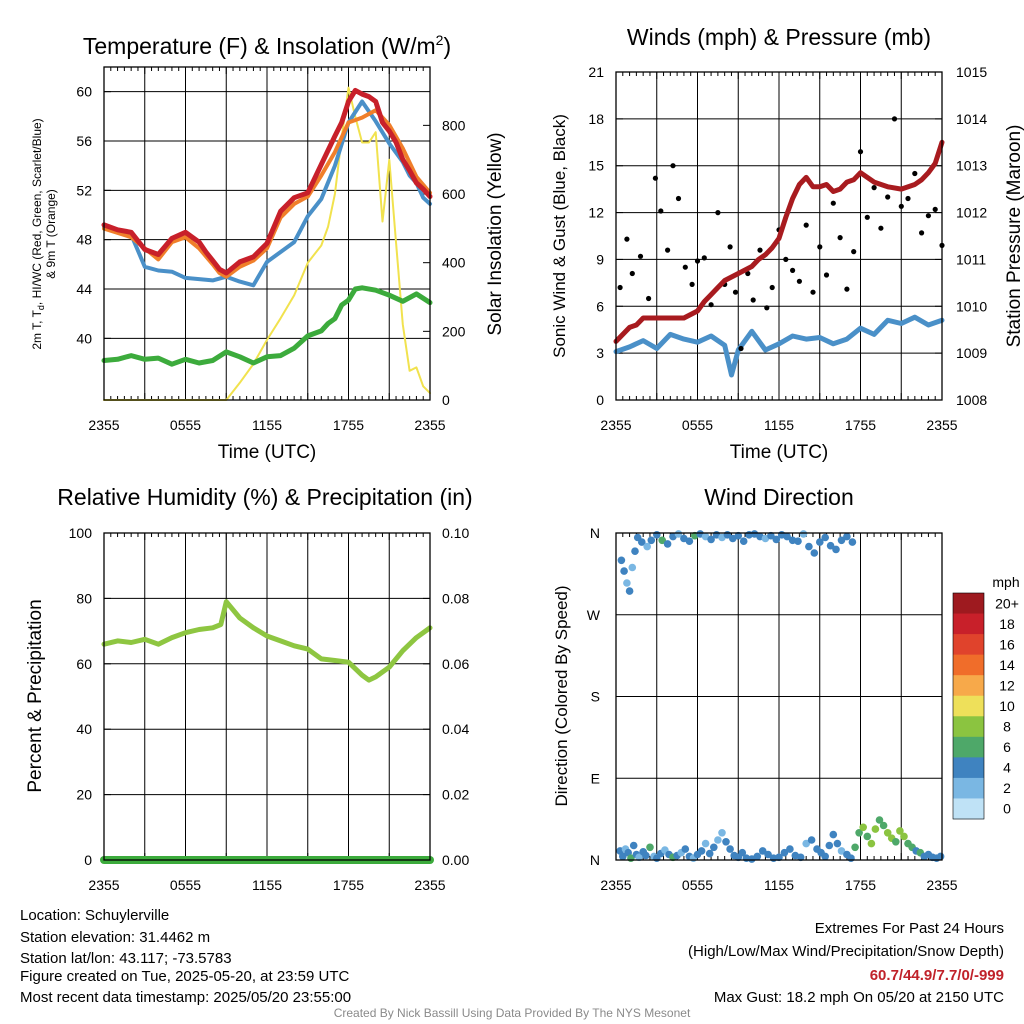 This screenshot has height=1024, width=1024. What do you see at coordinates (596, 213) in the screenshot?
I see `y-tick-label: 12` at bounding box center [596, 213].